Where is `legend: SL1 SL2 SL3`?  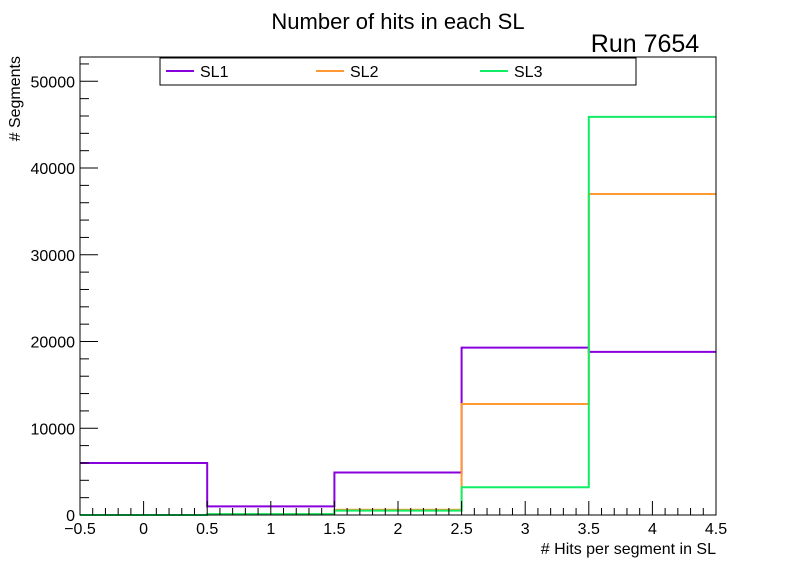
legend: SL1 SL2 SL3 is located at coordinates (398, 71).